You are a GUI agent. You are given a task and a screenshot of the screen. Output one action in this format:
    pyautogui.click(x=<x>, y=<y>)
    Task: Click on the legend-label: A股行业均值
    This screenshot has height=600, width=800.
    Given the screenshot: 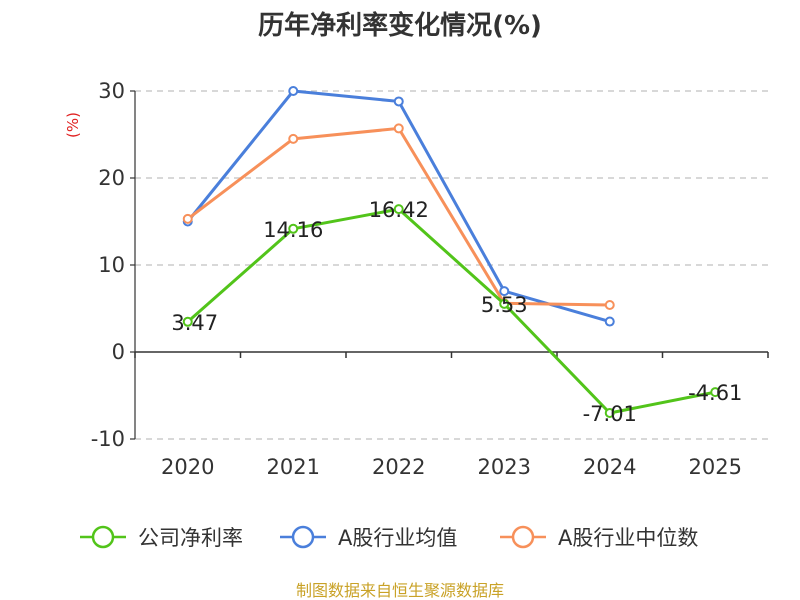 What is the action you would take?
    pyautogui.click(x=397, y=538)
    